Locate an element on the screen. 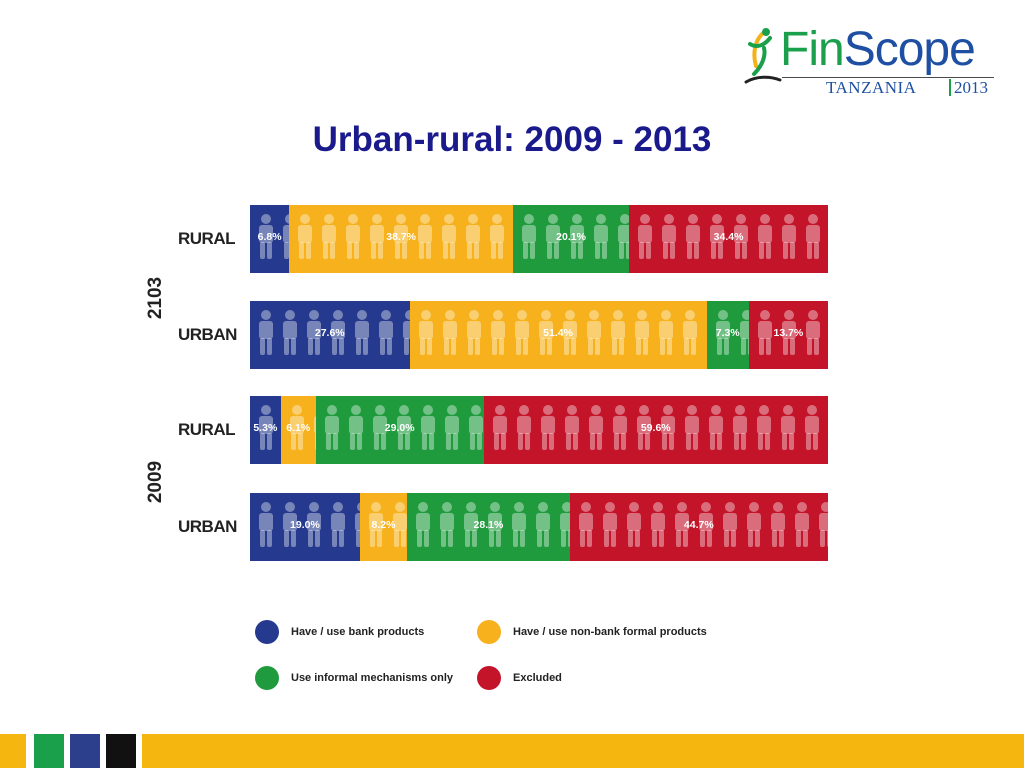 The height and width of the screenshot is (768, 1024). footer-green-square is located at coordinates (49, 751).